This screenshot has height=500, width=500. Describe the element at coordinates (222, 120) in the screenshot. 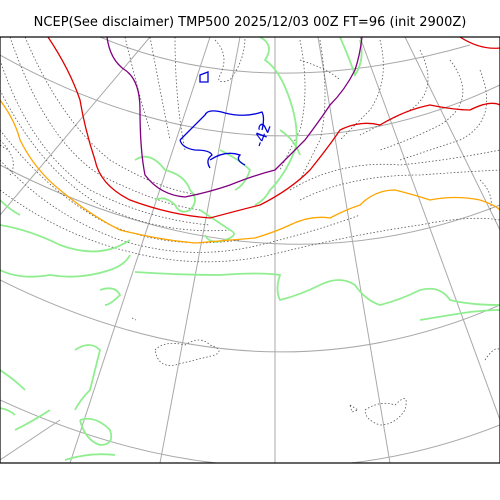

I see `contour-blue` at that location.